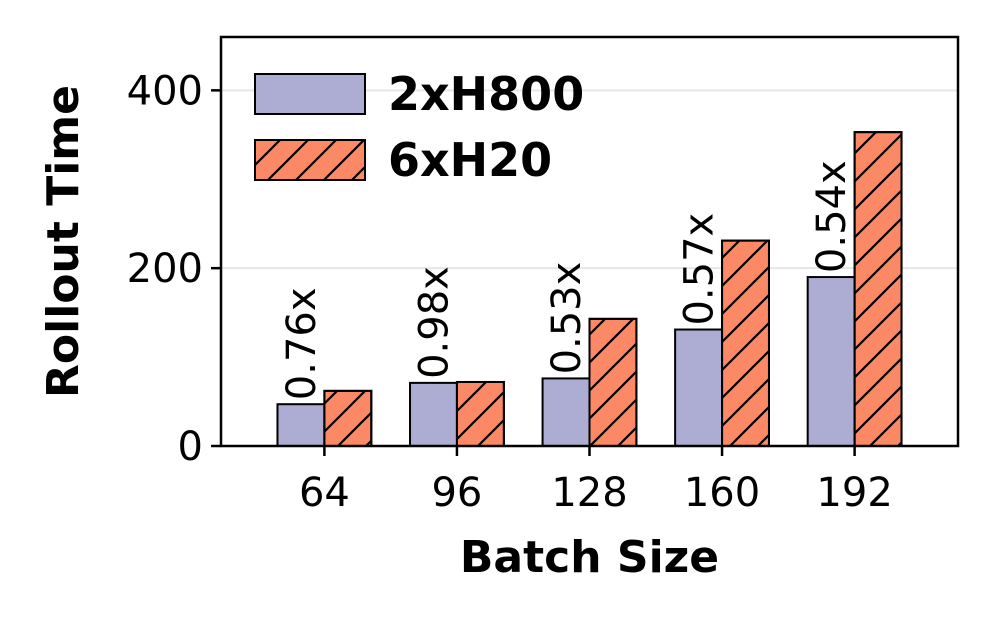 Image resolution: width=996 pixels, height=623 pixels. Describe the element at coordinates (456, 493) in the screenshot. I see `x-tick-label: 96` at that location.